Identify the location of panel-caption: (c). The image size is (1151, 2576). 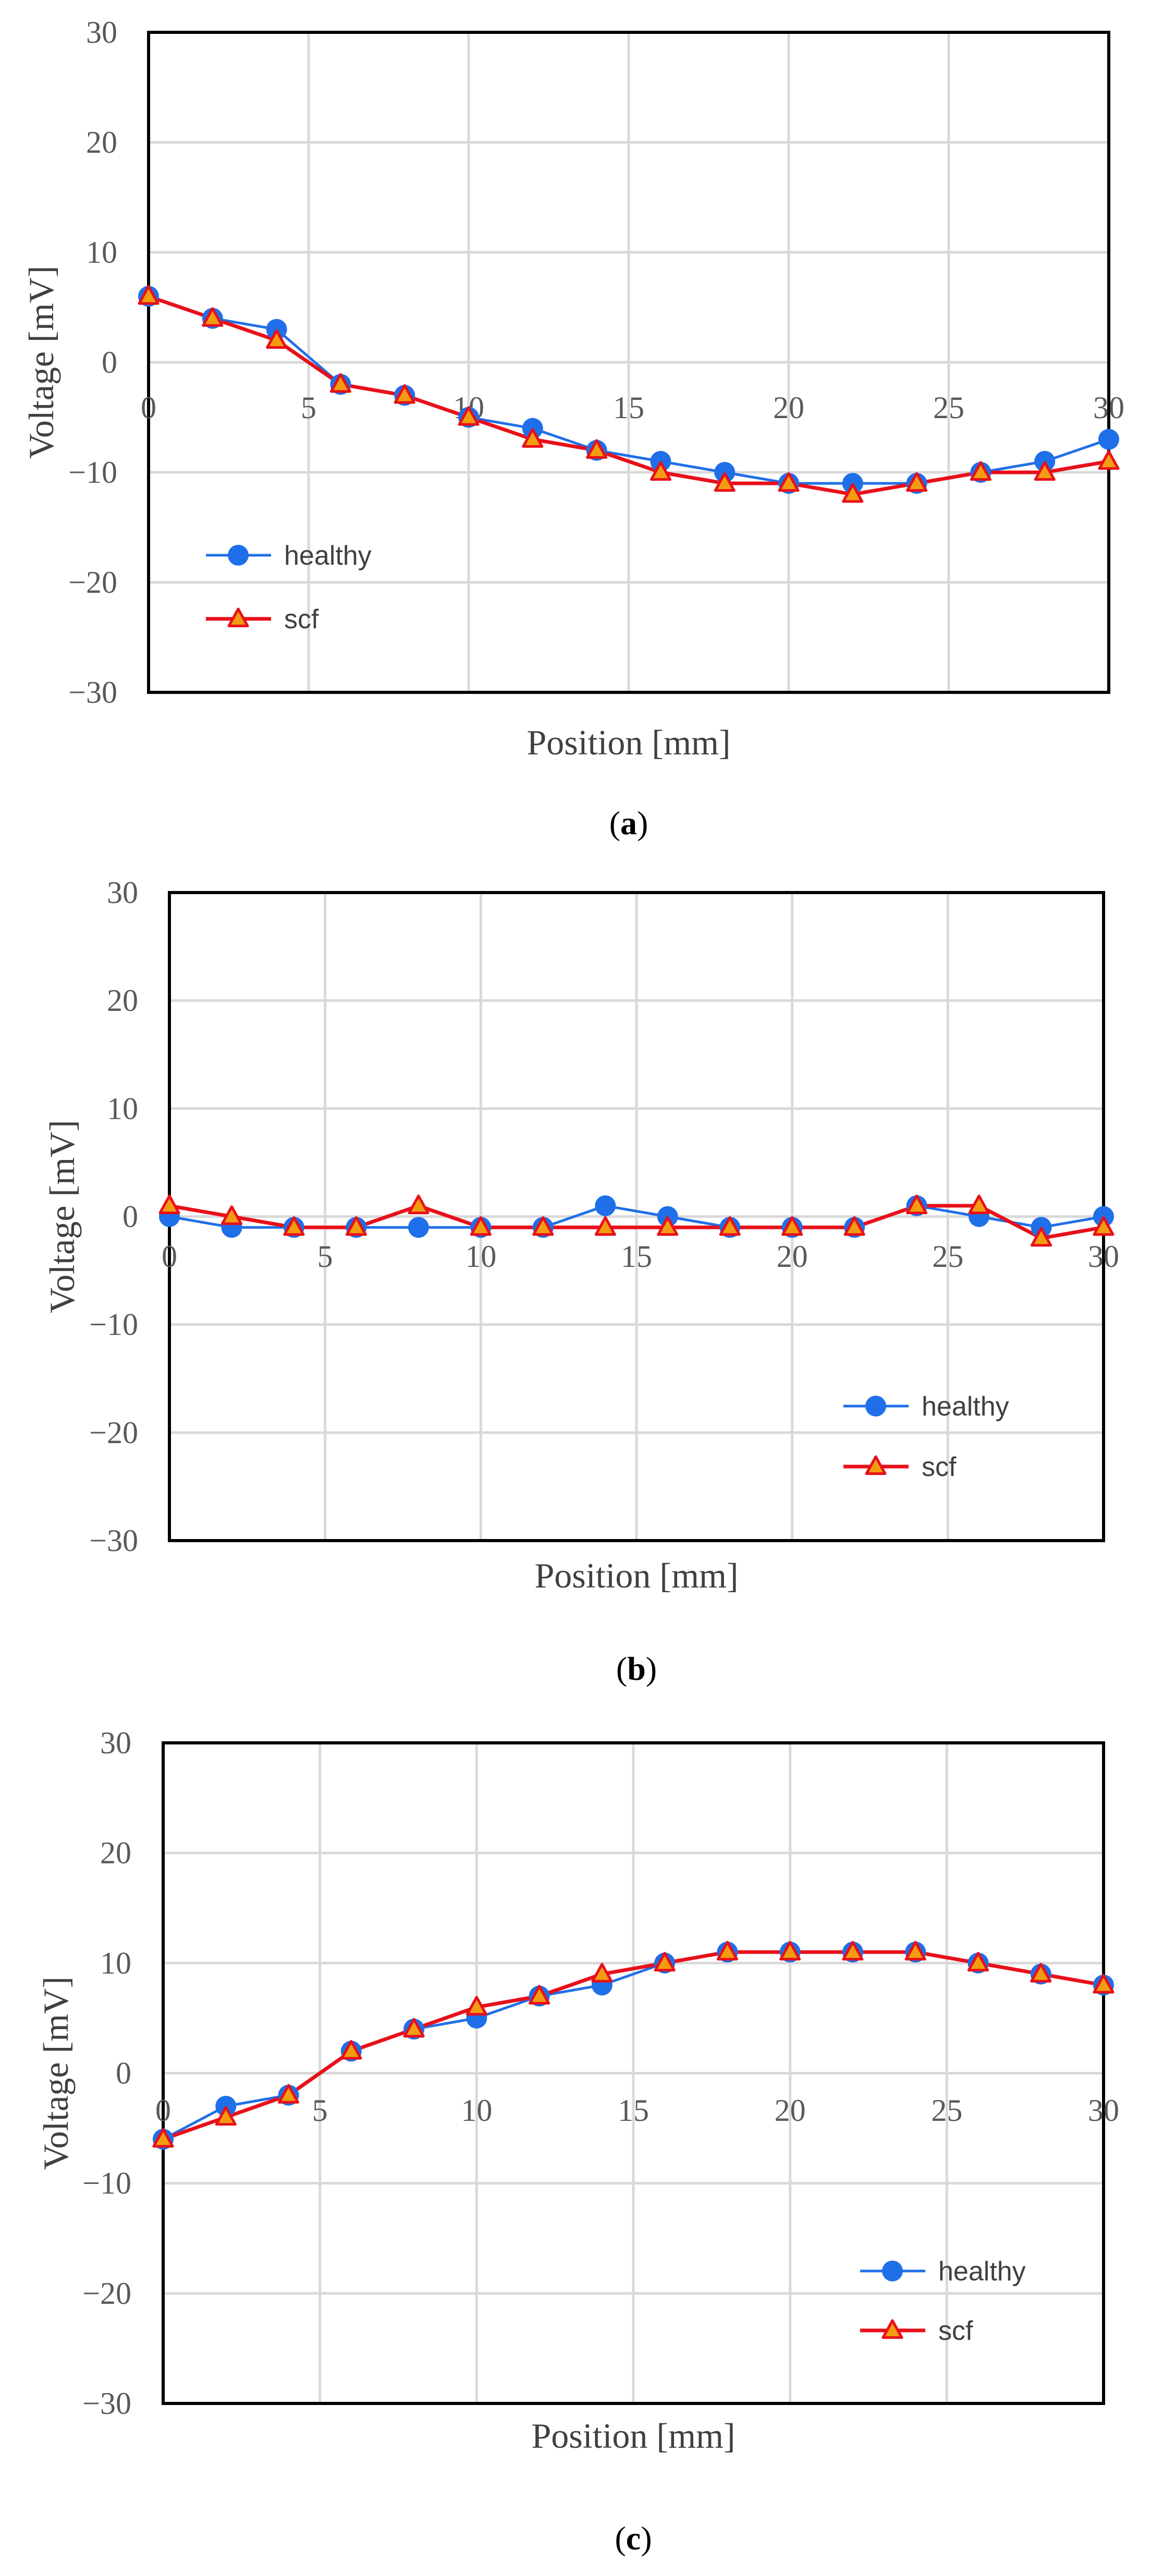
(633, 2538).